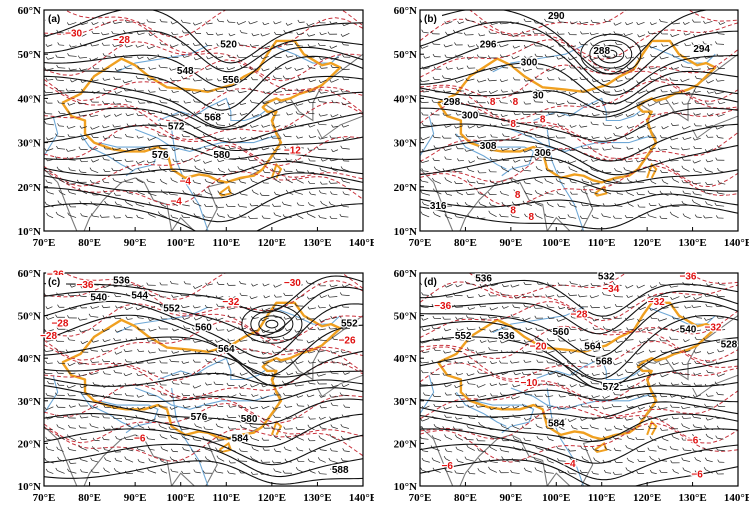  Describe the element at coordinates (427, 136) in the screenshot. I see `river` at that location.